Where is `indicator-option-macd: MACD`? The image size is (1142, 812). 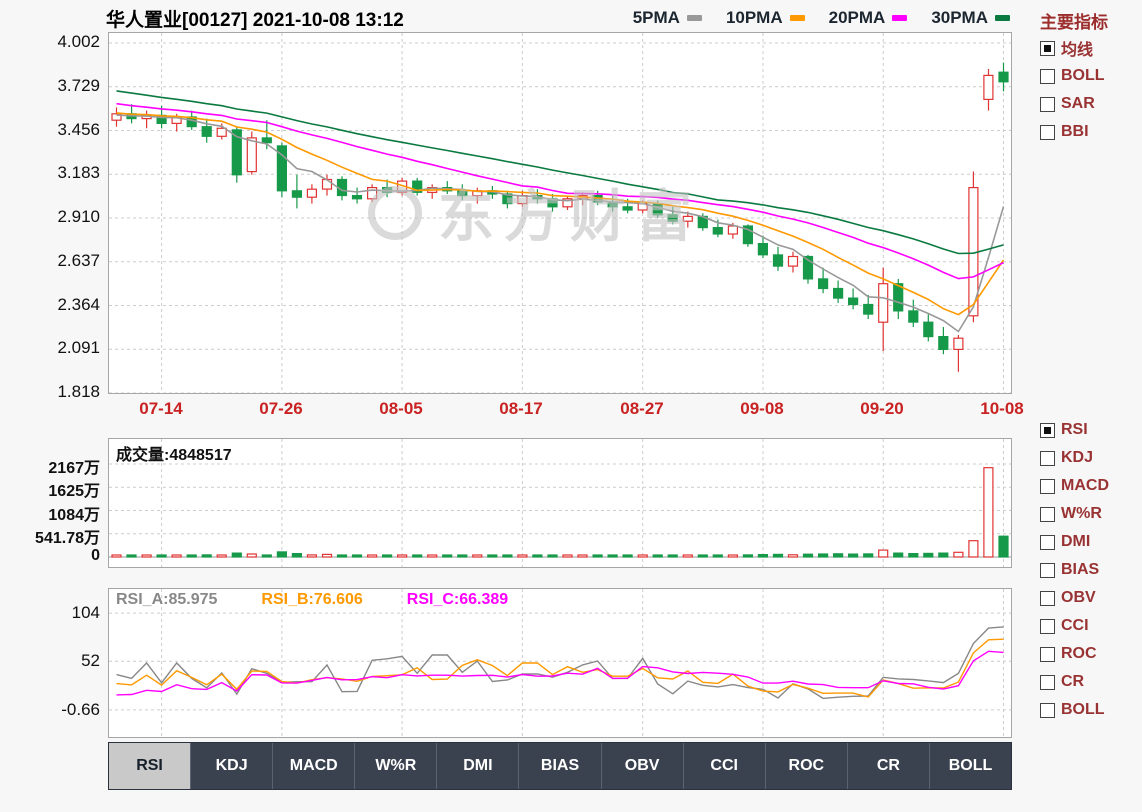 indicator-option-macd: MACD is located at coordinates (1090, 486).